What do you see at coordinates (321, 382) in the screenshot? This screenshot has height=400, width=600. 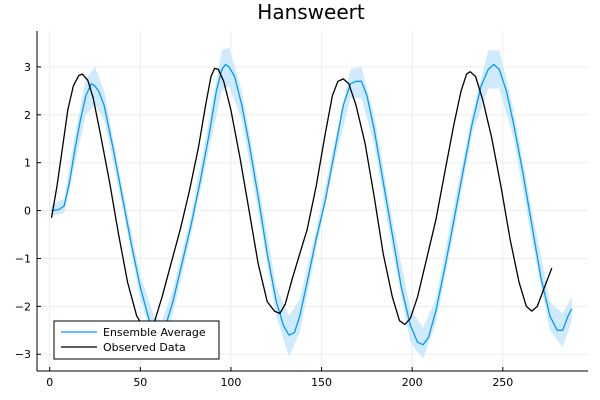 I see `x-tick-label: 150` at bounding box center [321, 382].